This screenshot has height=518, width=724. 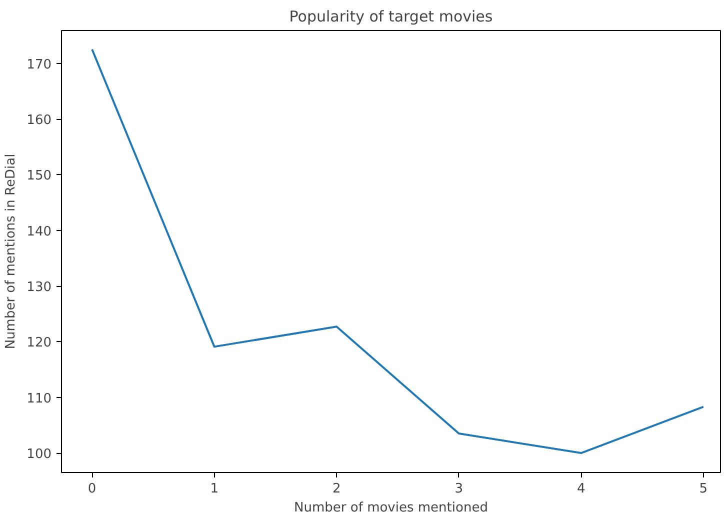 What do you see at coordinates (581, 489) in the screenshot?
I see `x-tick-label: 4` at bounding box center [581, 489].